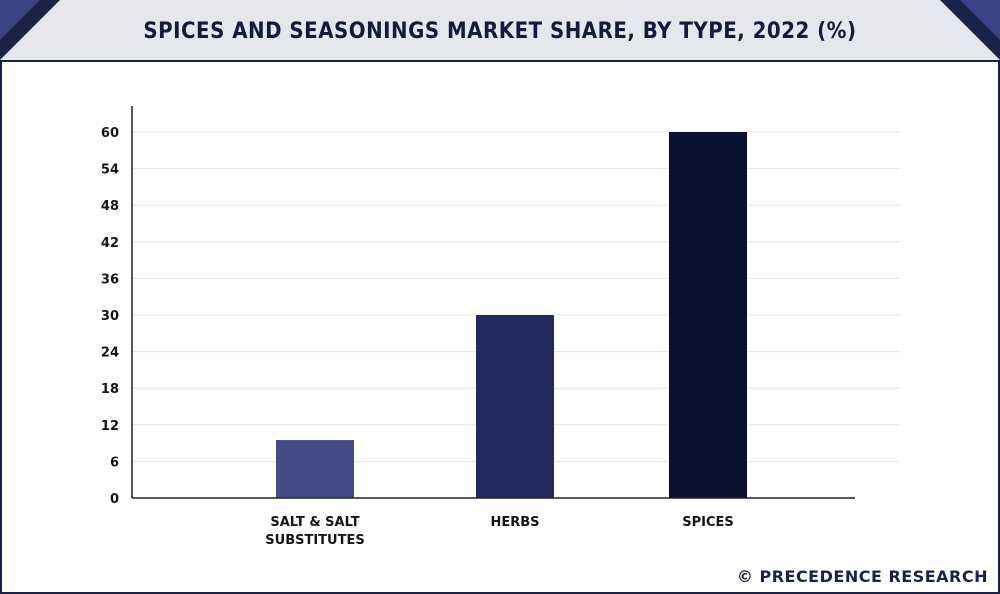 This screenshot has width=1000, height=594. Describe the element at coordinates (110, 353) in the screenshot. I see `y-tick-label: 24` at that location.